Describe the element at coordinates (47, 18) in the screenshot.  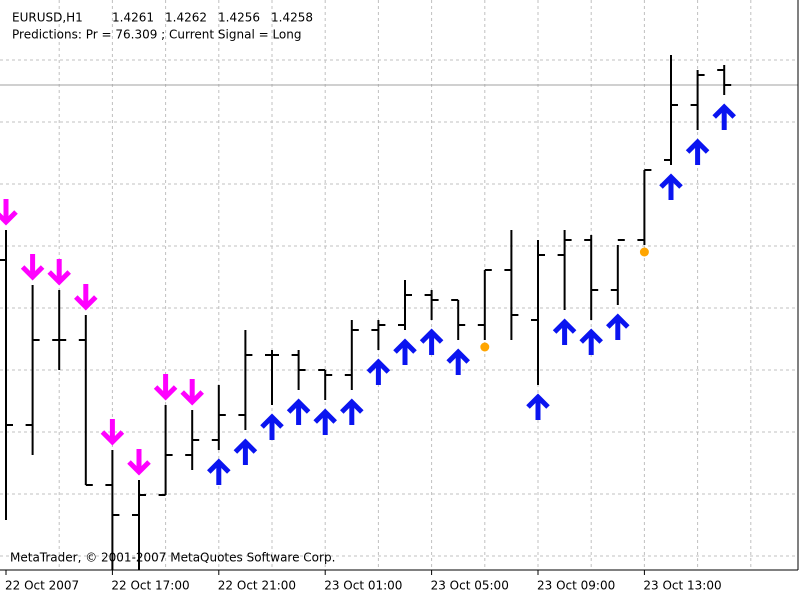
I see `symbol: EURUSD,H1` at that location.